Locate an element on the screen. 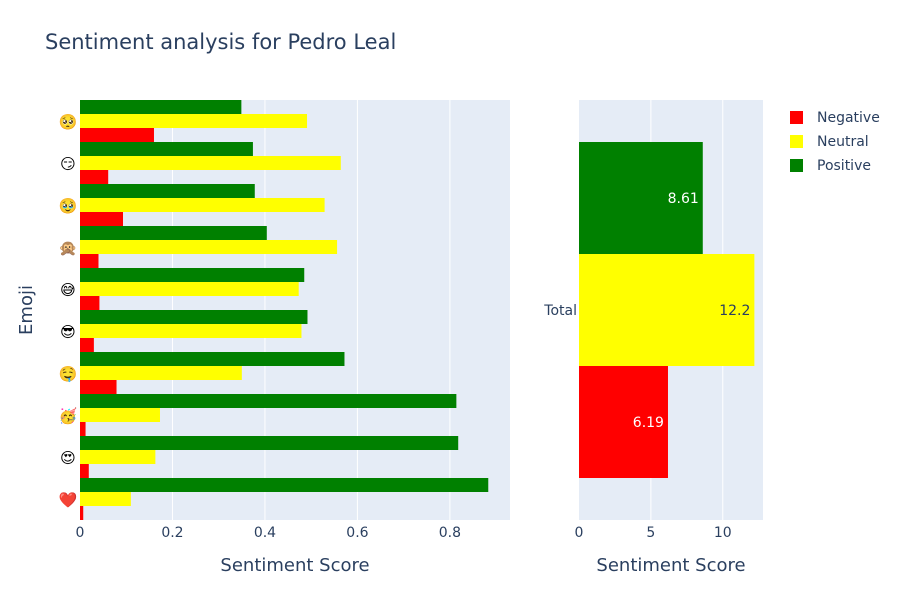 Image resolution: width=900 pixels, height=600 pixels. total-bar-positive is located at coordinates (641, 198).